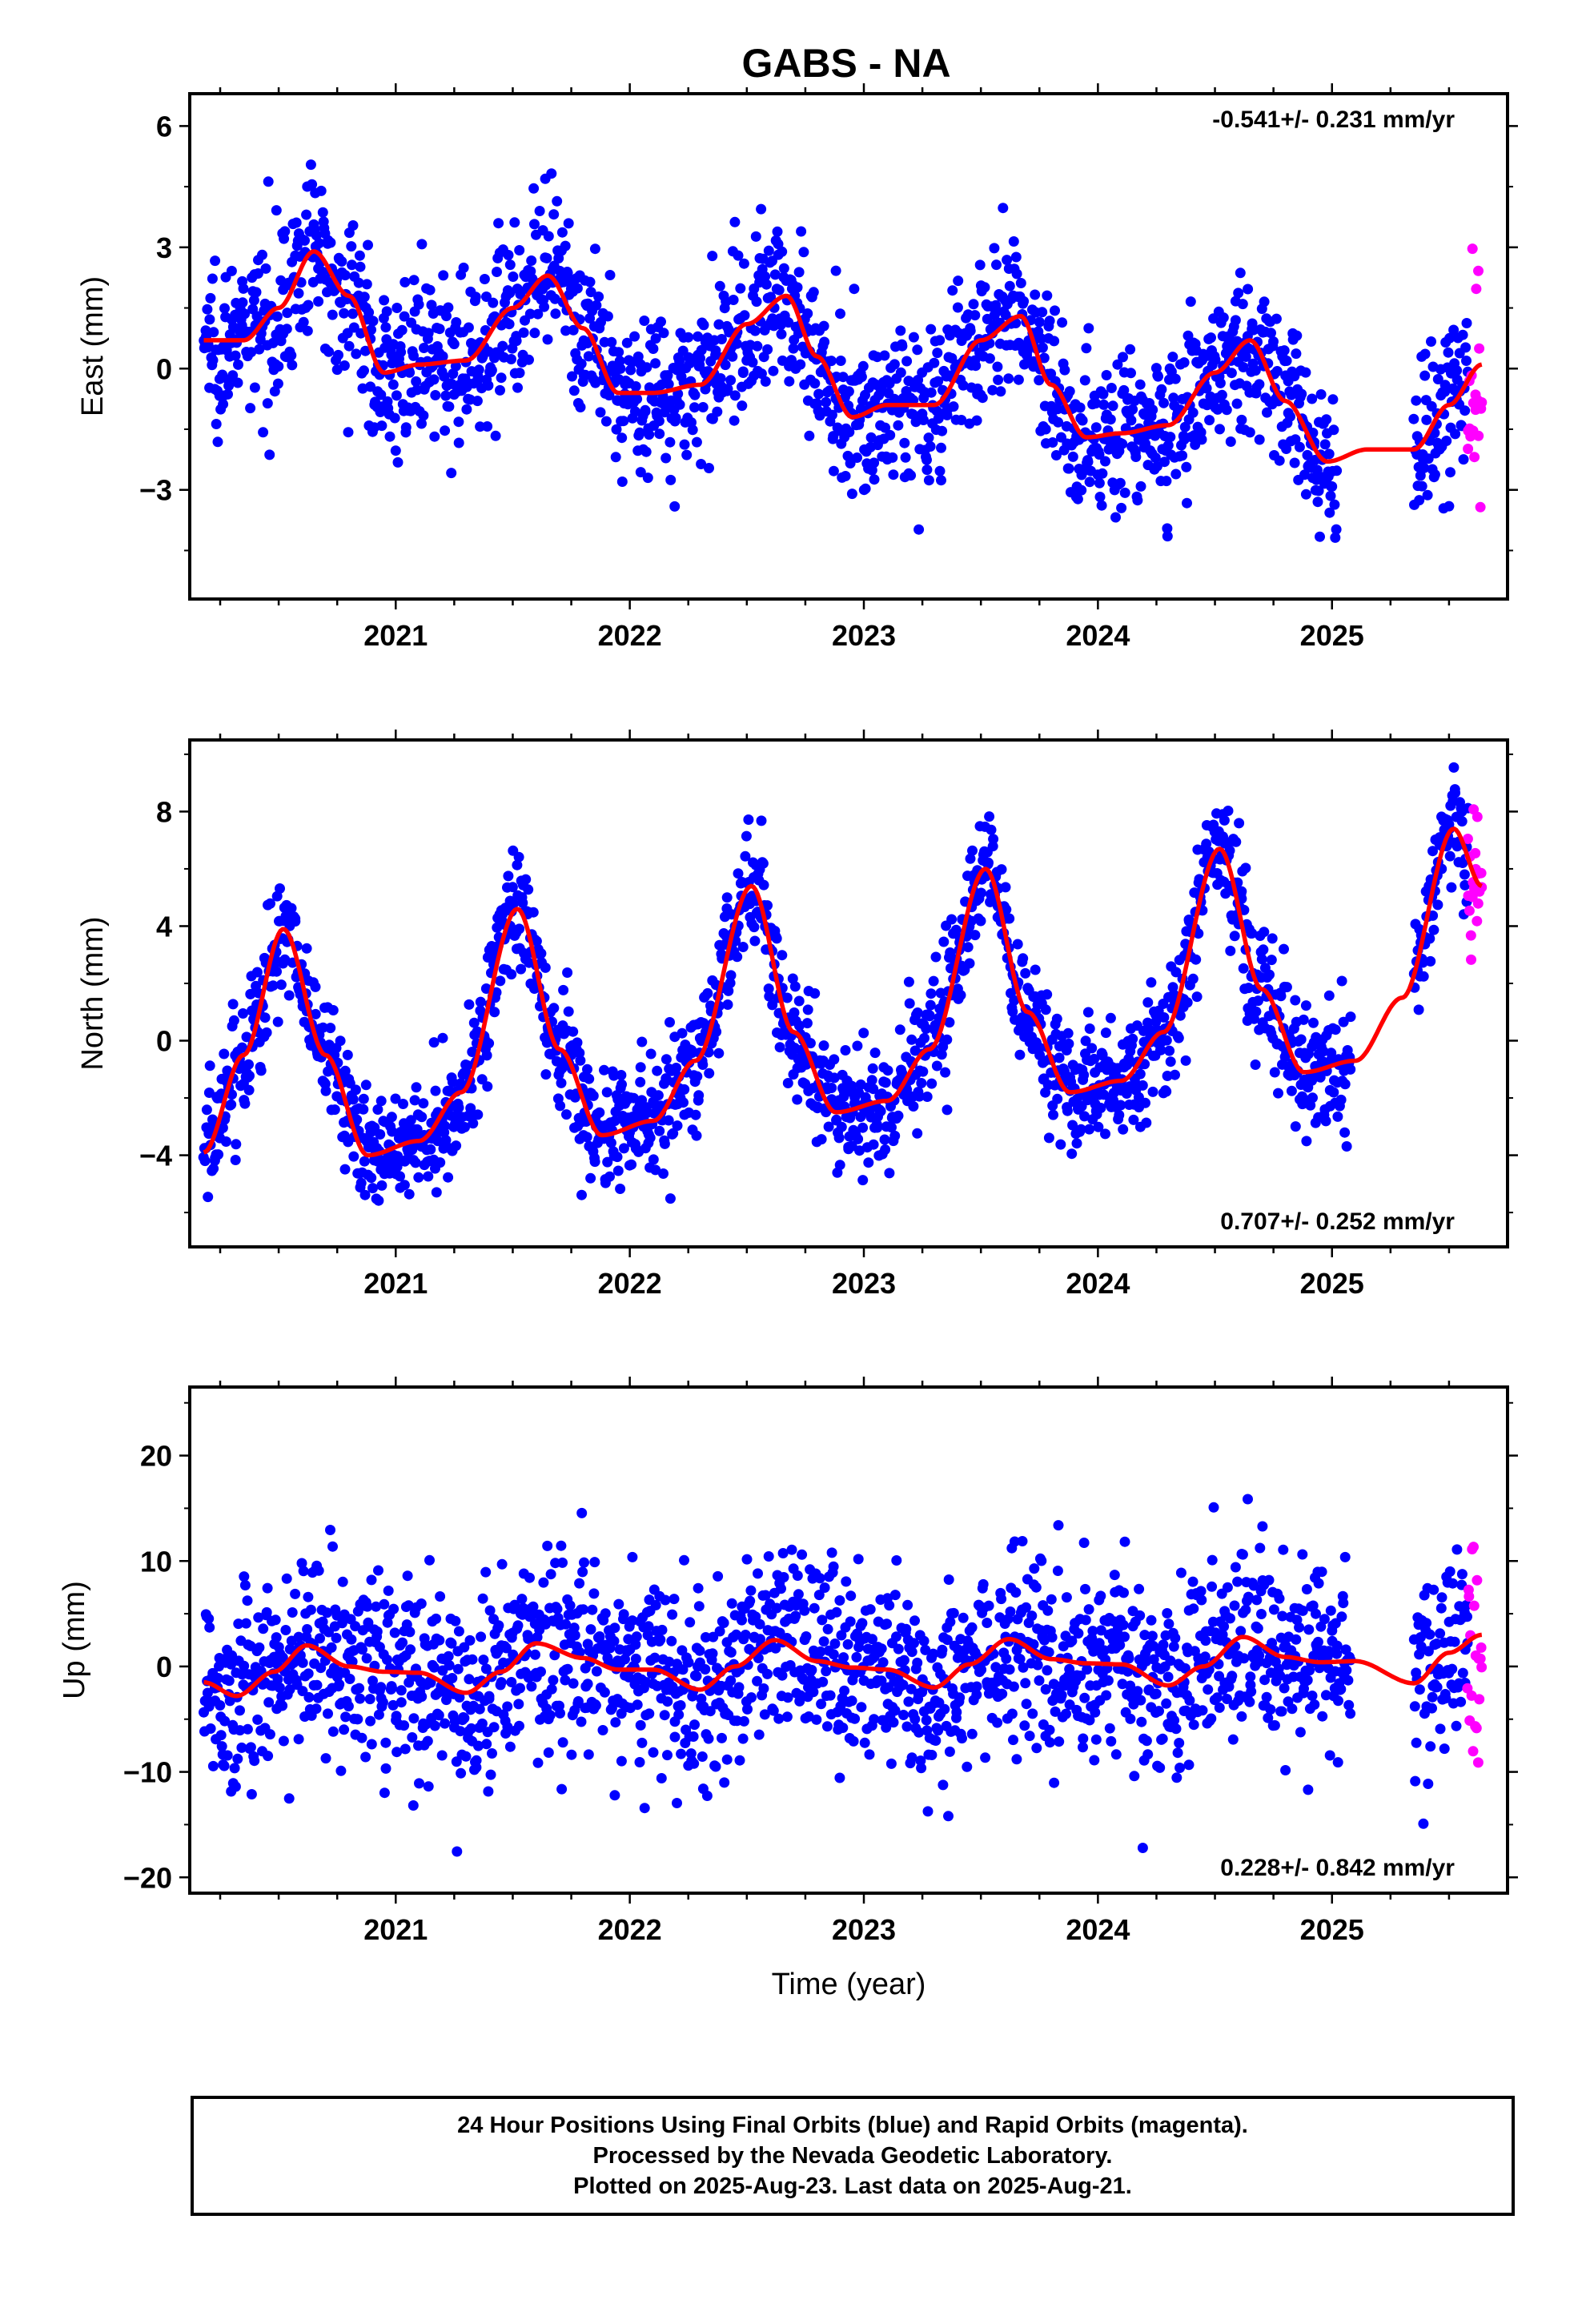 The image size is (1582, 2324). I want to click on rate-label: -0.541+/- 0.231 mm/yr, so click(1333, 120).